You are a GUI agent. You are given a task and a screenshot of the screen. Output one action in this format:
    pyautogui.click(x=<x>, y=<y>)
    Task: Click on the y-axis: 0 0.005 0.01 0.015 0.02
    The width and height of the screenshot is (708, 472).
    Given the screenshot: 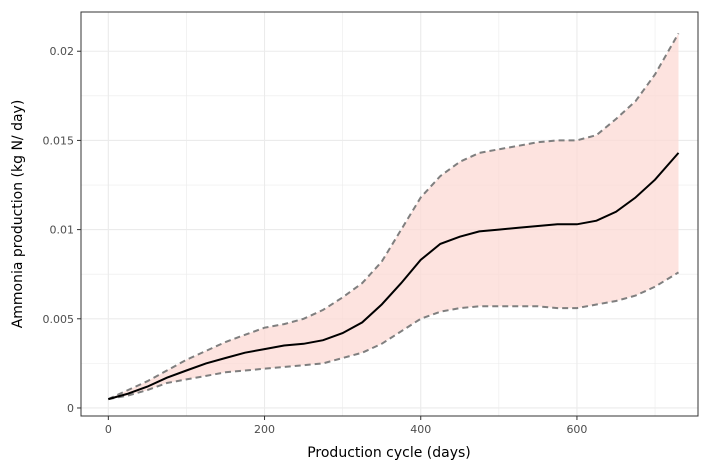 What is the action you would take?
    pyautogui.click(x=62, y=230)
    